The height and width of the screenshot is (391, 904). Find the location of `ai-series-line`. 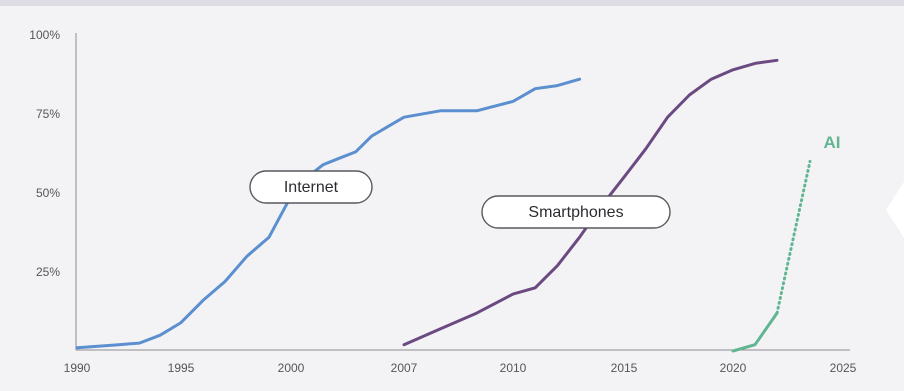

ai-series-line is located at coordinates (755, 332).